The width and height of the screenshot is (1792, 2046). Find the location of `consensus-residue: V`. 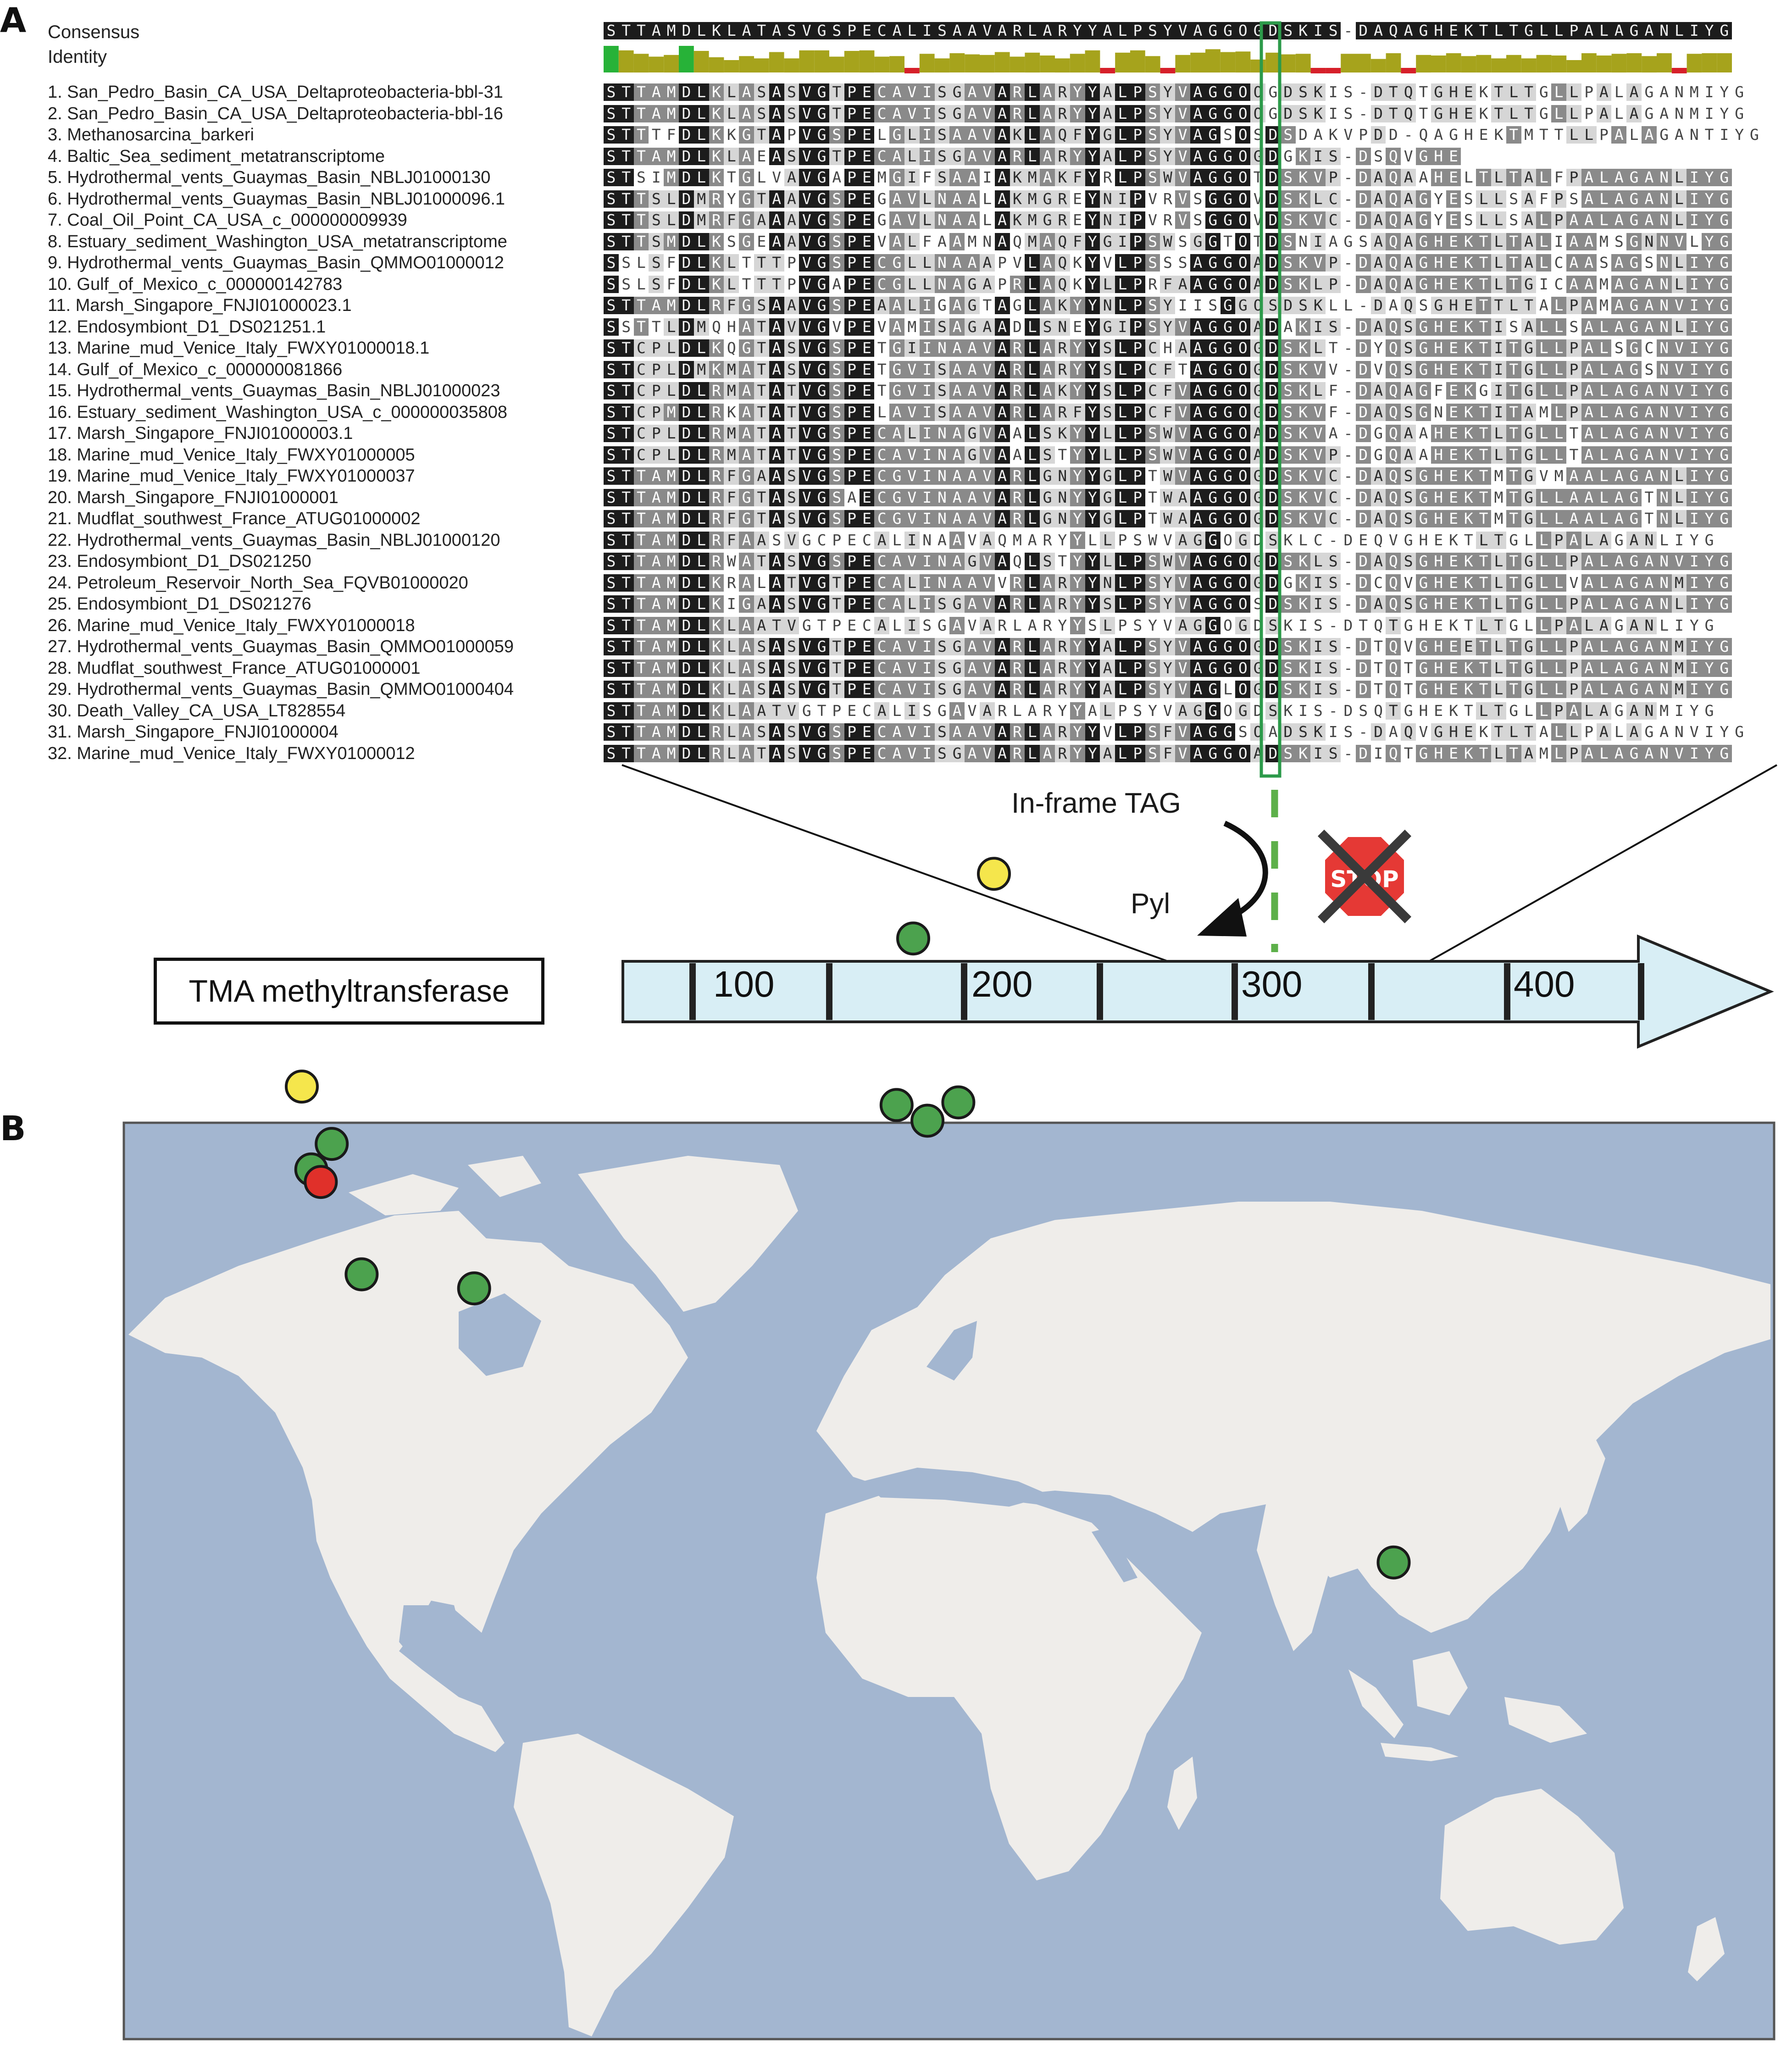

consensus-residue: V is located at coordinates (987, 30).